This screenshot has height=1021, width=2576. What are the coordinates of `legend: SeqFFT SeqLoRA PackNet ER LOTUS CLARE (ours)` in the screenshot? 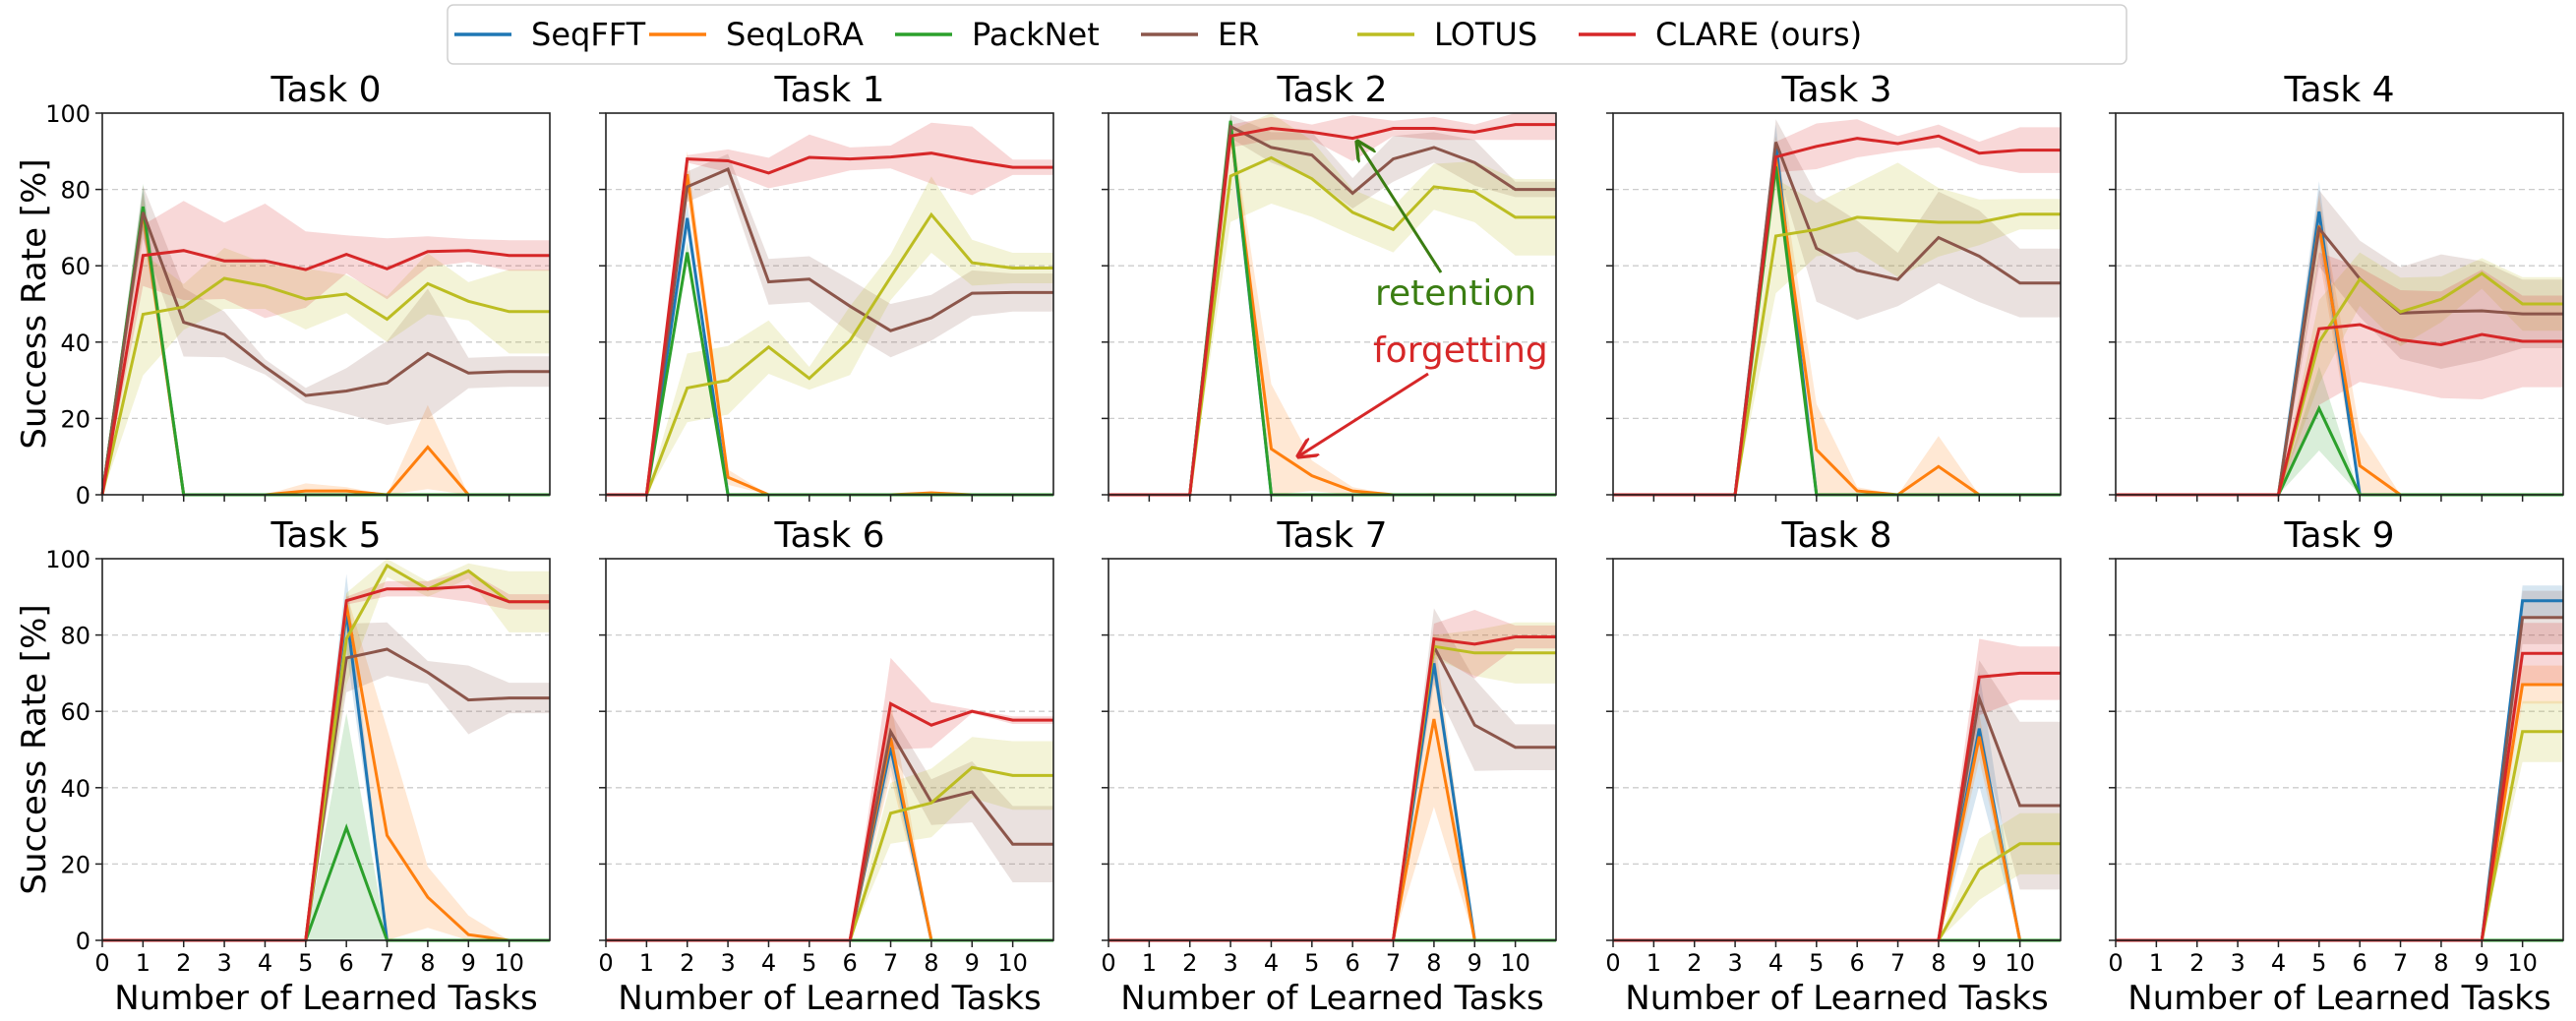 It's located at (1287, 34).